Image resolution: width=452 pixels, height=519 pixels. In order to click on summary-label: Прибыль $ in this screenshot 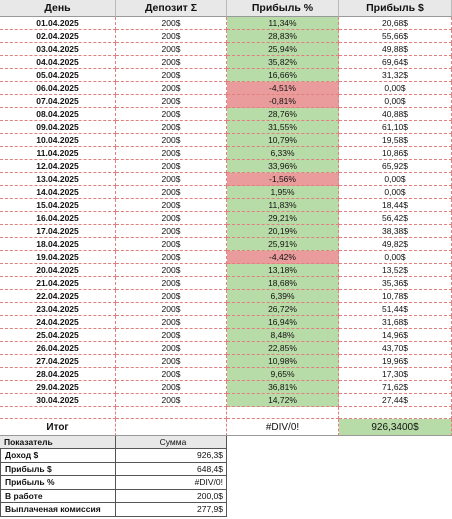, I will do `click(58, 469)`.